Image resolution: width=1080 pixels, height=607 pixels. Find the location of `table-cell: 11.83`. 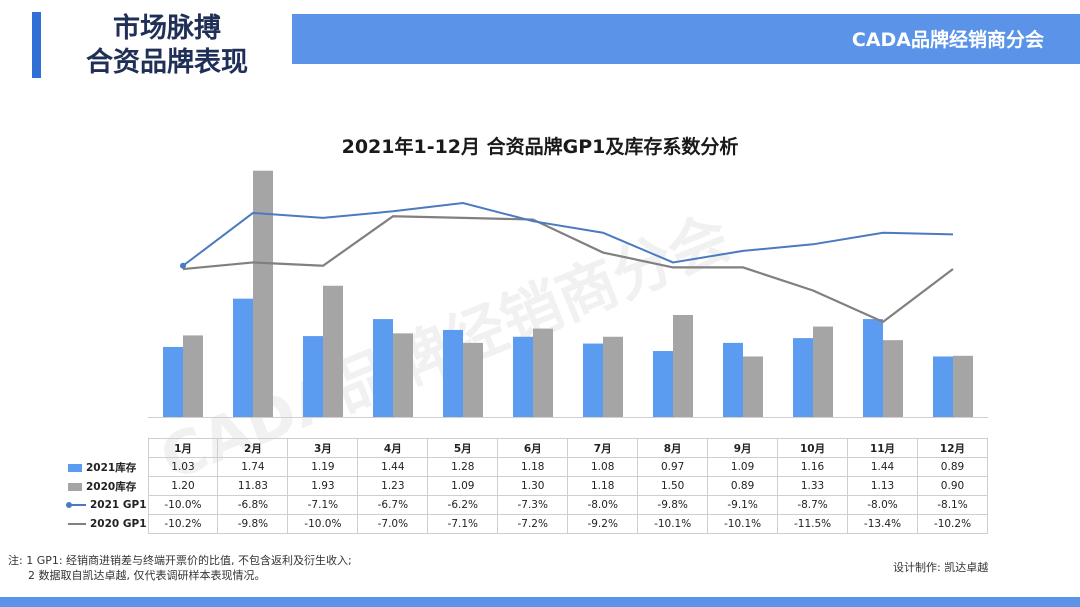

table-cell: 11.83 is located at coordinates (253, 486).